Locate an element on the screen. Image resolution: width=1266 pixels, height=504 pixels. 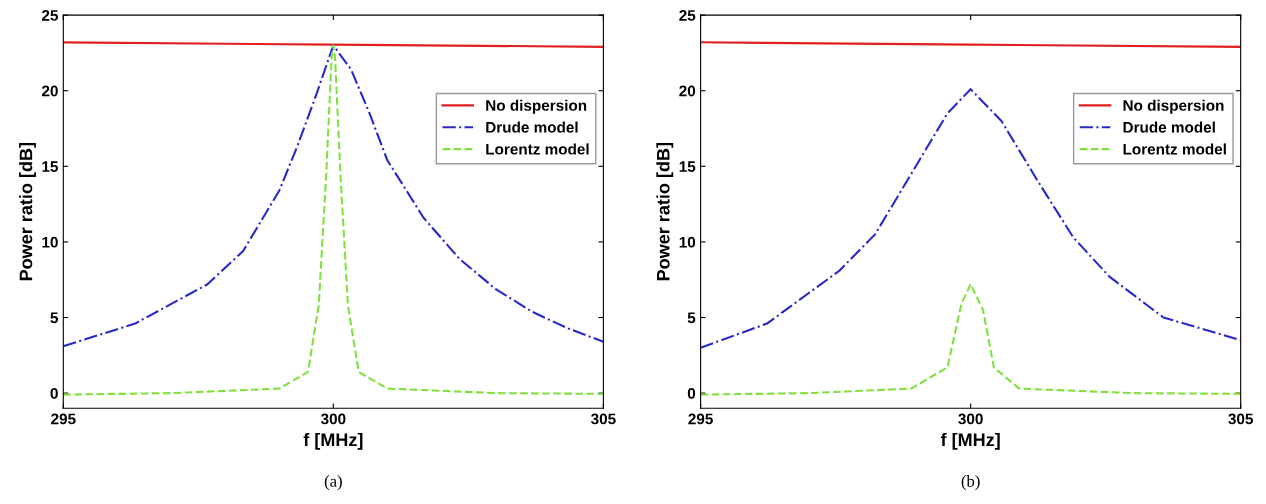
text: (a) is located at coordinates (333, 483).